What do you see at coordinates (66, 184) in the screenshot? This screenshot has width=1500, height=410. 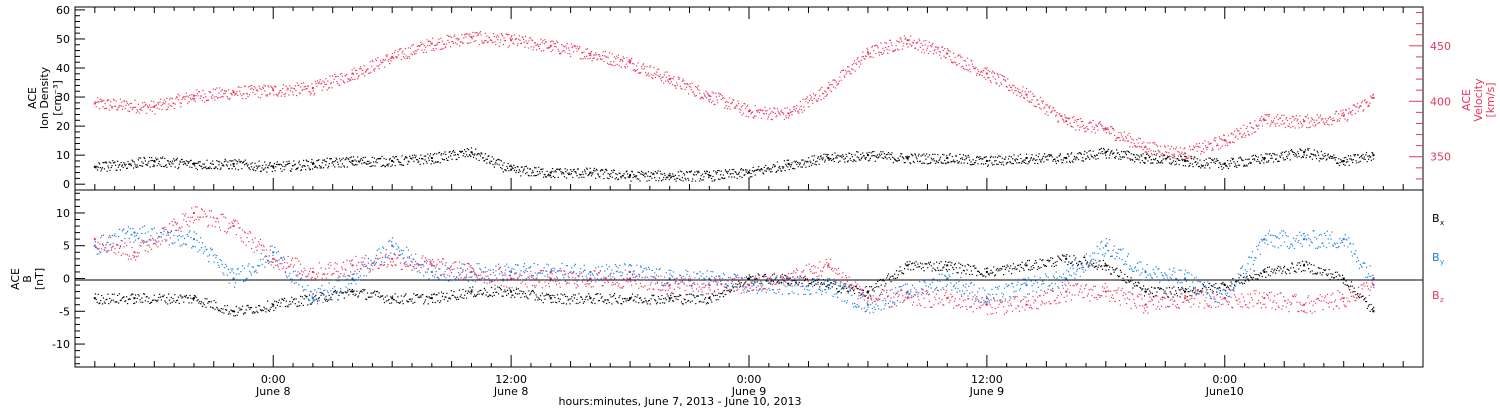 I see `density-tick-label: 0` at bounding box center [66, 184].